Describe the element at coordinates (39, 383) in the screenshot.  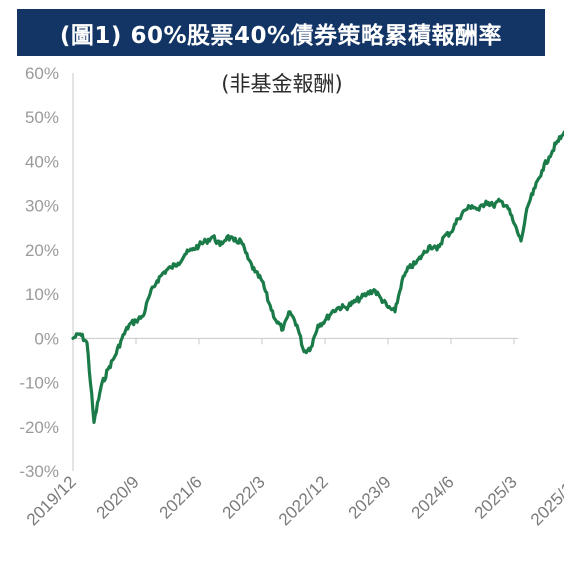
I see `y-tick-label: -10%` at that location.